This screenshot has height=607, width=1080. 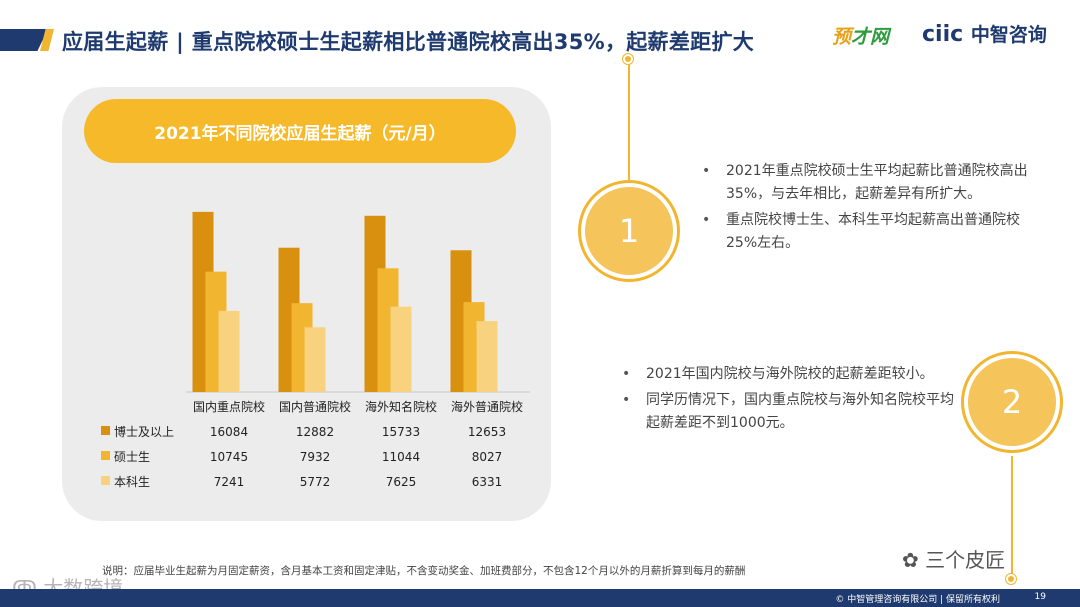 What do you see at coordinates (132, 482) in the screenshot?
I see `legend-label: 本科生` at bounding box center [132, 482].